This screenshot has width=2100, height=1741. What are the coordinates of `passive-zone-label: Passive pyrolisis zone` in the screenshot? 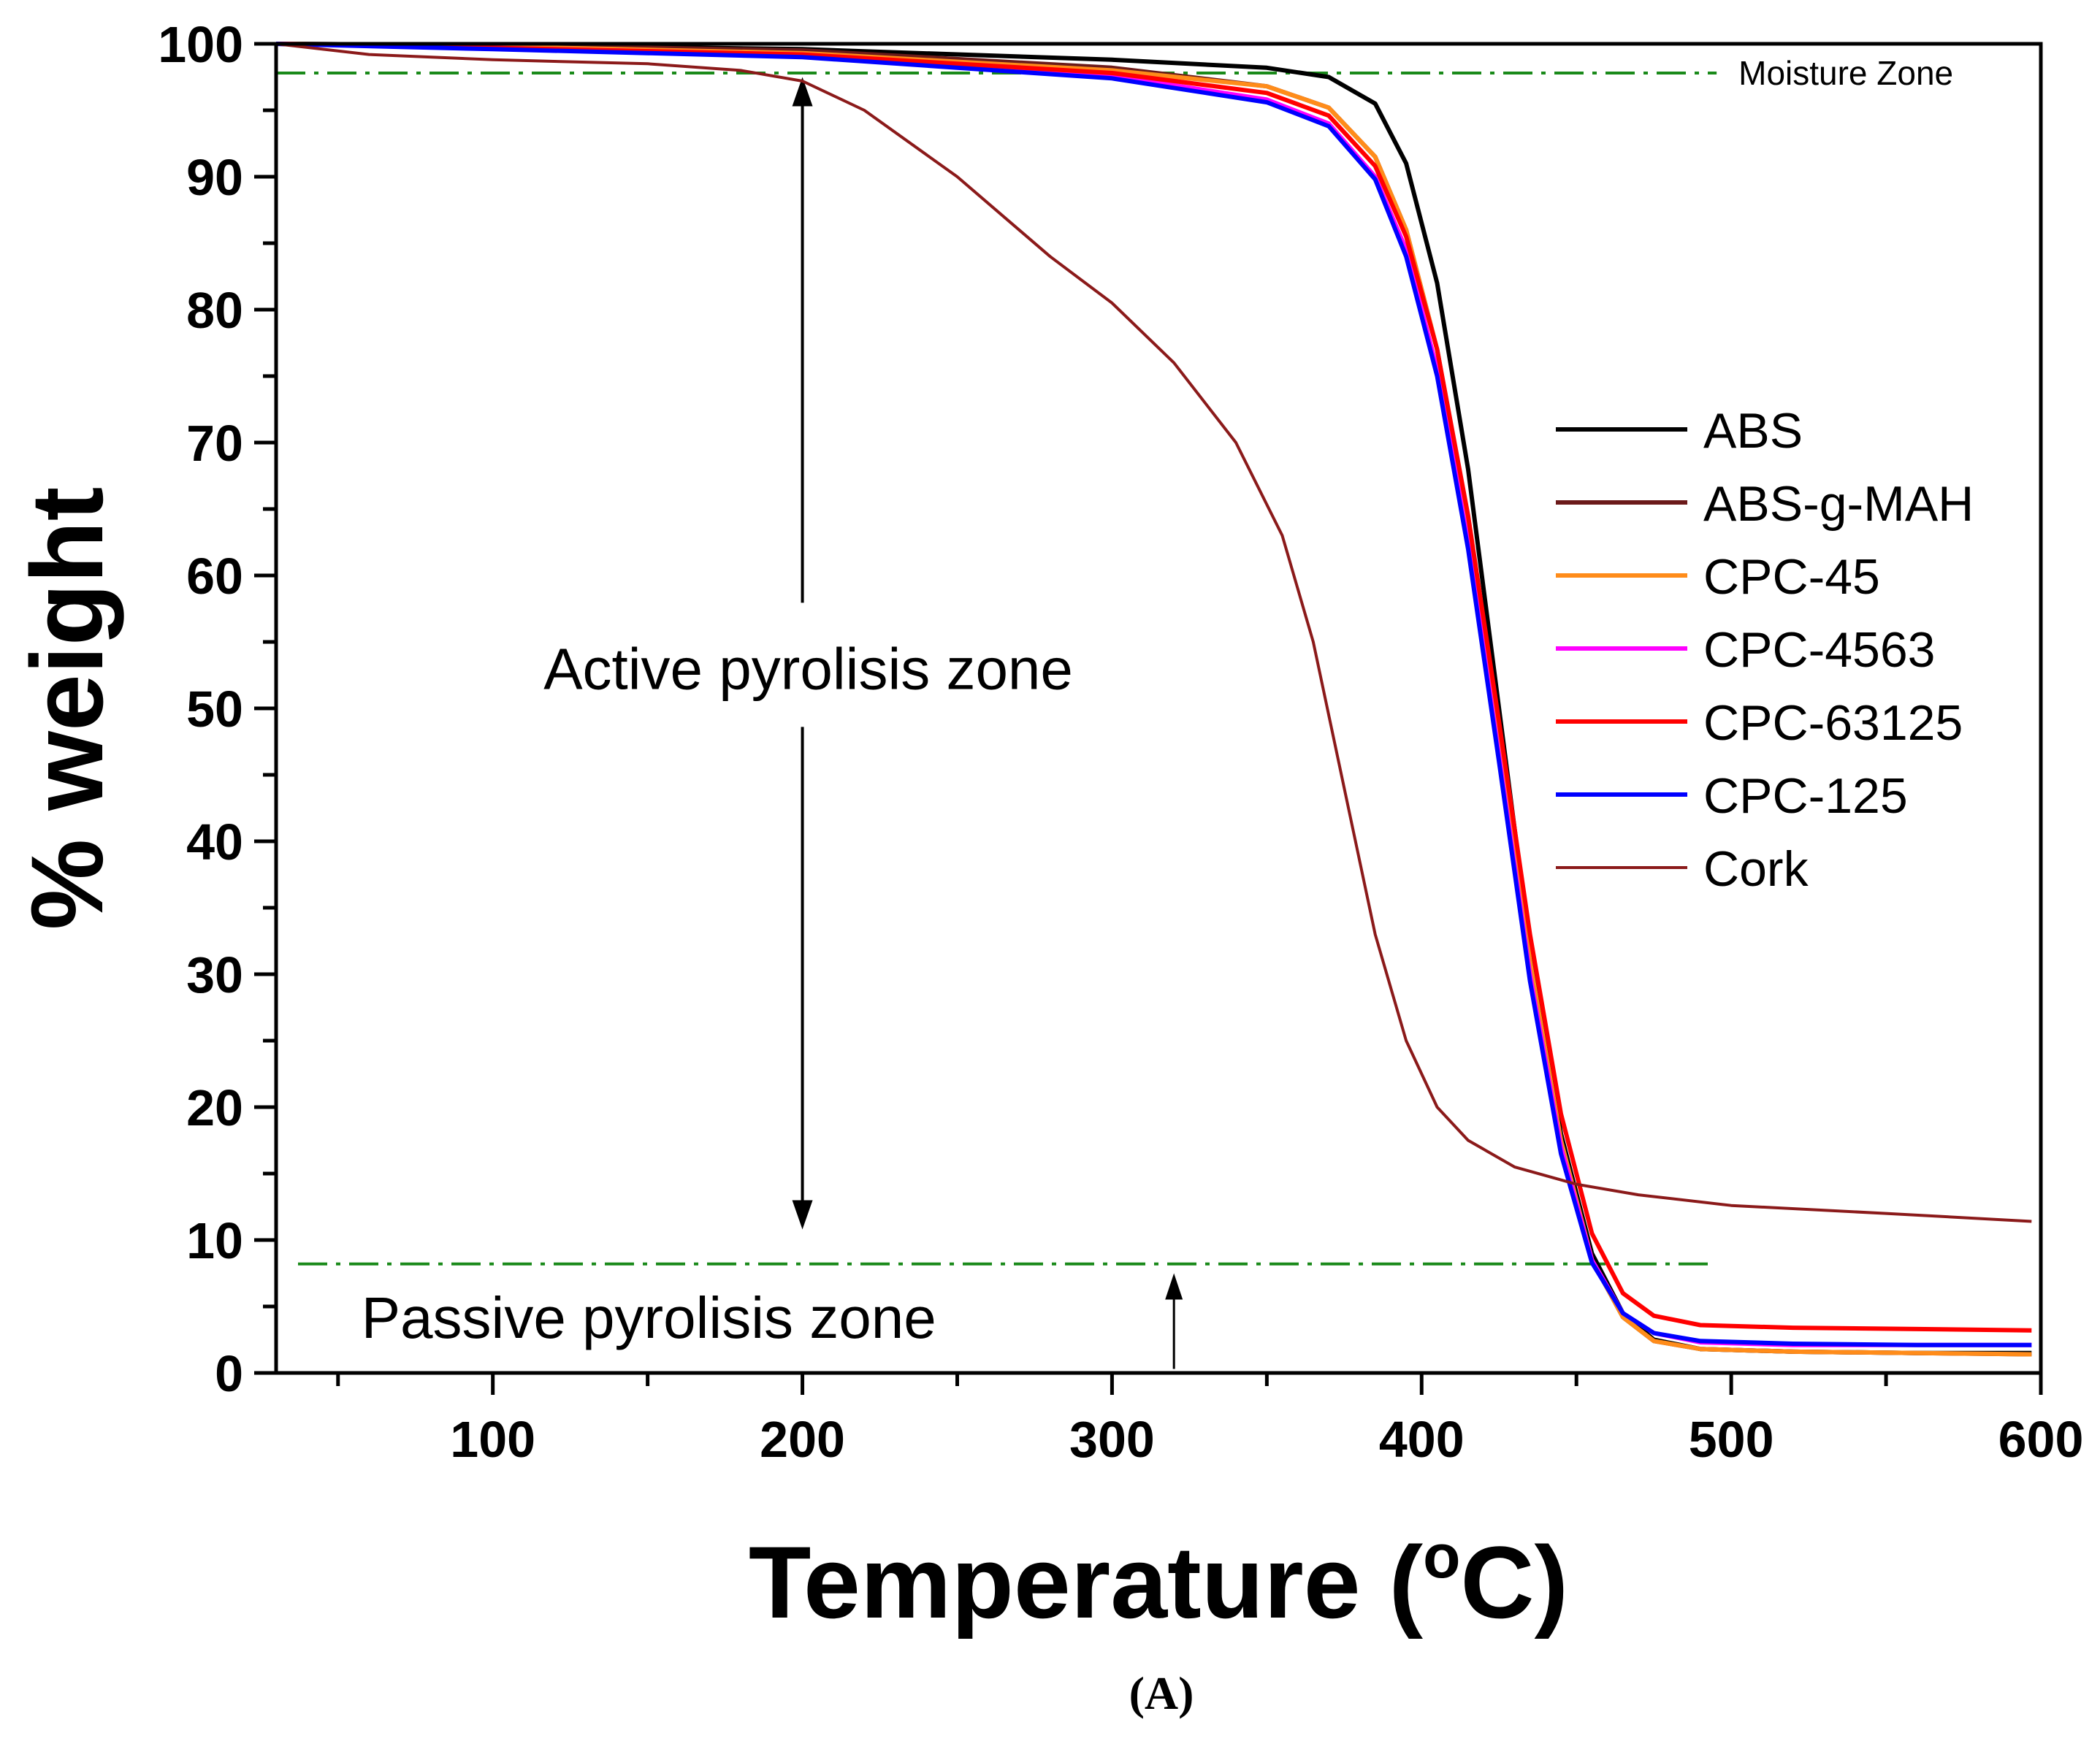 It's located at (649, 1317).